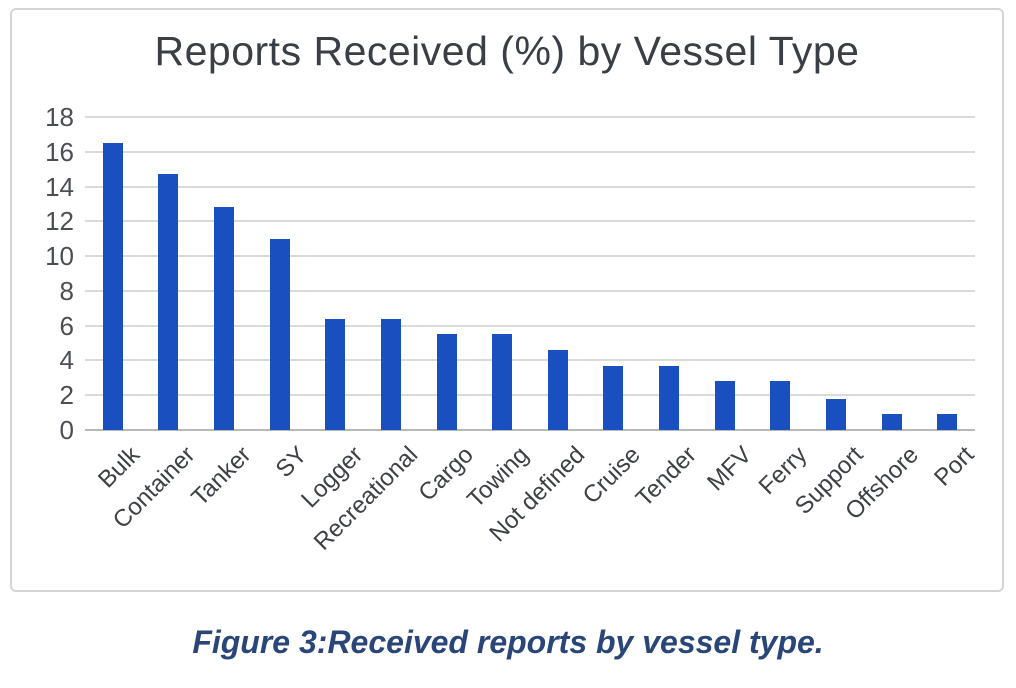 Image resolution: width=1016 pixels, height=688 pixels. Describe the element at coordinates (59, 256) in the screenshot. I see `y-tick-label-10: 10` at that location.